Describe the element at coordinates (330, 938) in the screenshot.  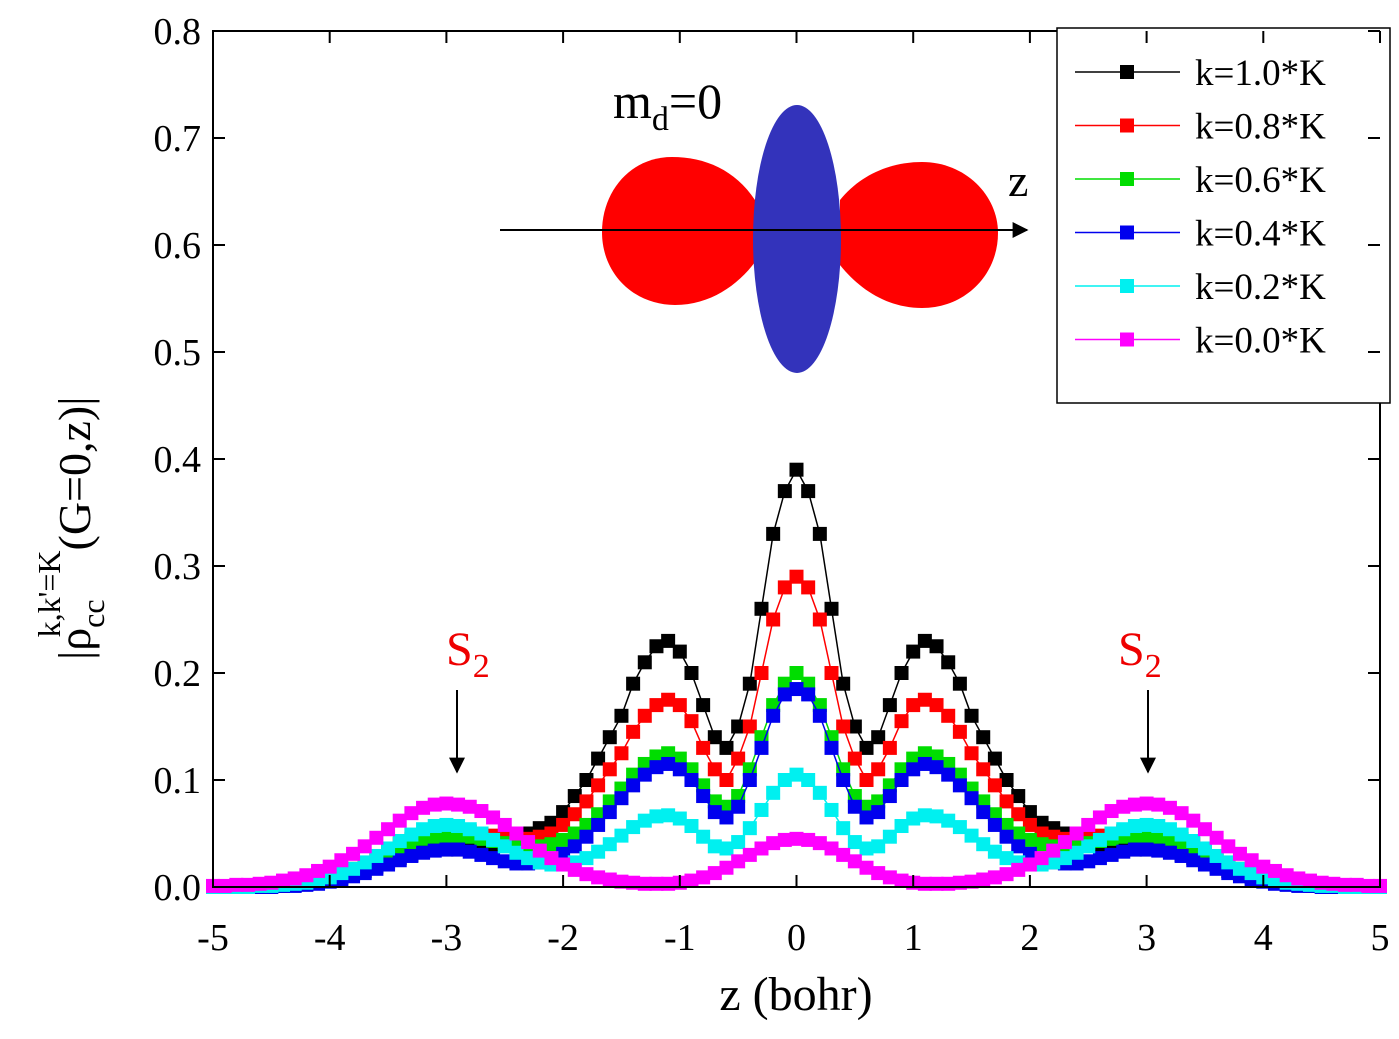
I see `x-tick-label: -4` at that location.